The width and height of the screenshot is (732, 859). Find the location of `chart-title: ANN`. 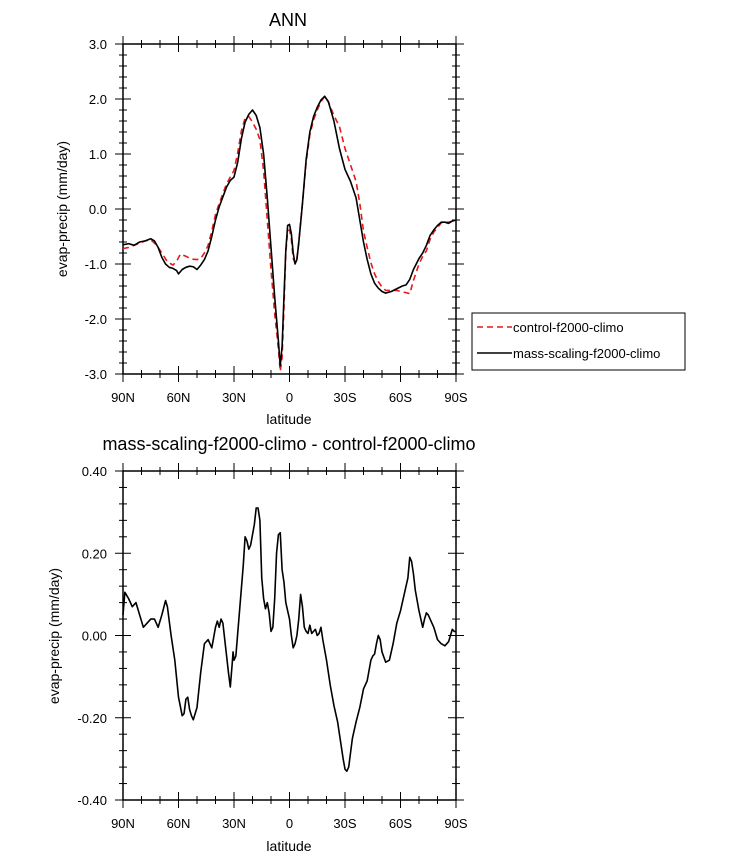

chart-title: ANN is located at coordinates (288, 20).